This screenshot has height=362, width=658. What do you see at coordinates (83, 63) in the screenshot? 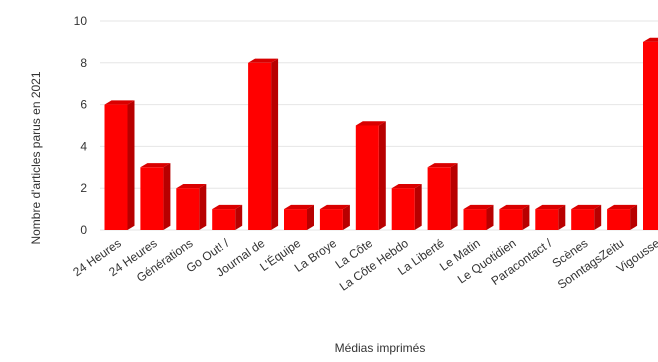
I see `y-tick-label: 8` at bounding box center [83, 63].